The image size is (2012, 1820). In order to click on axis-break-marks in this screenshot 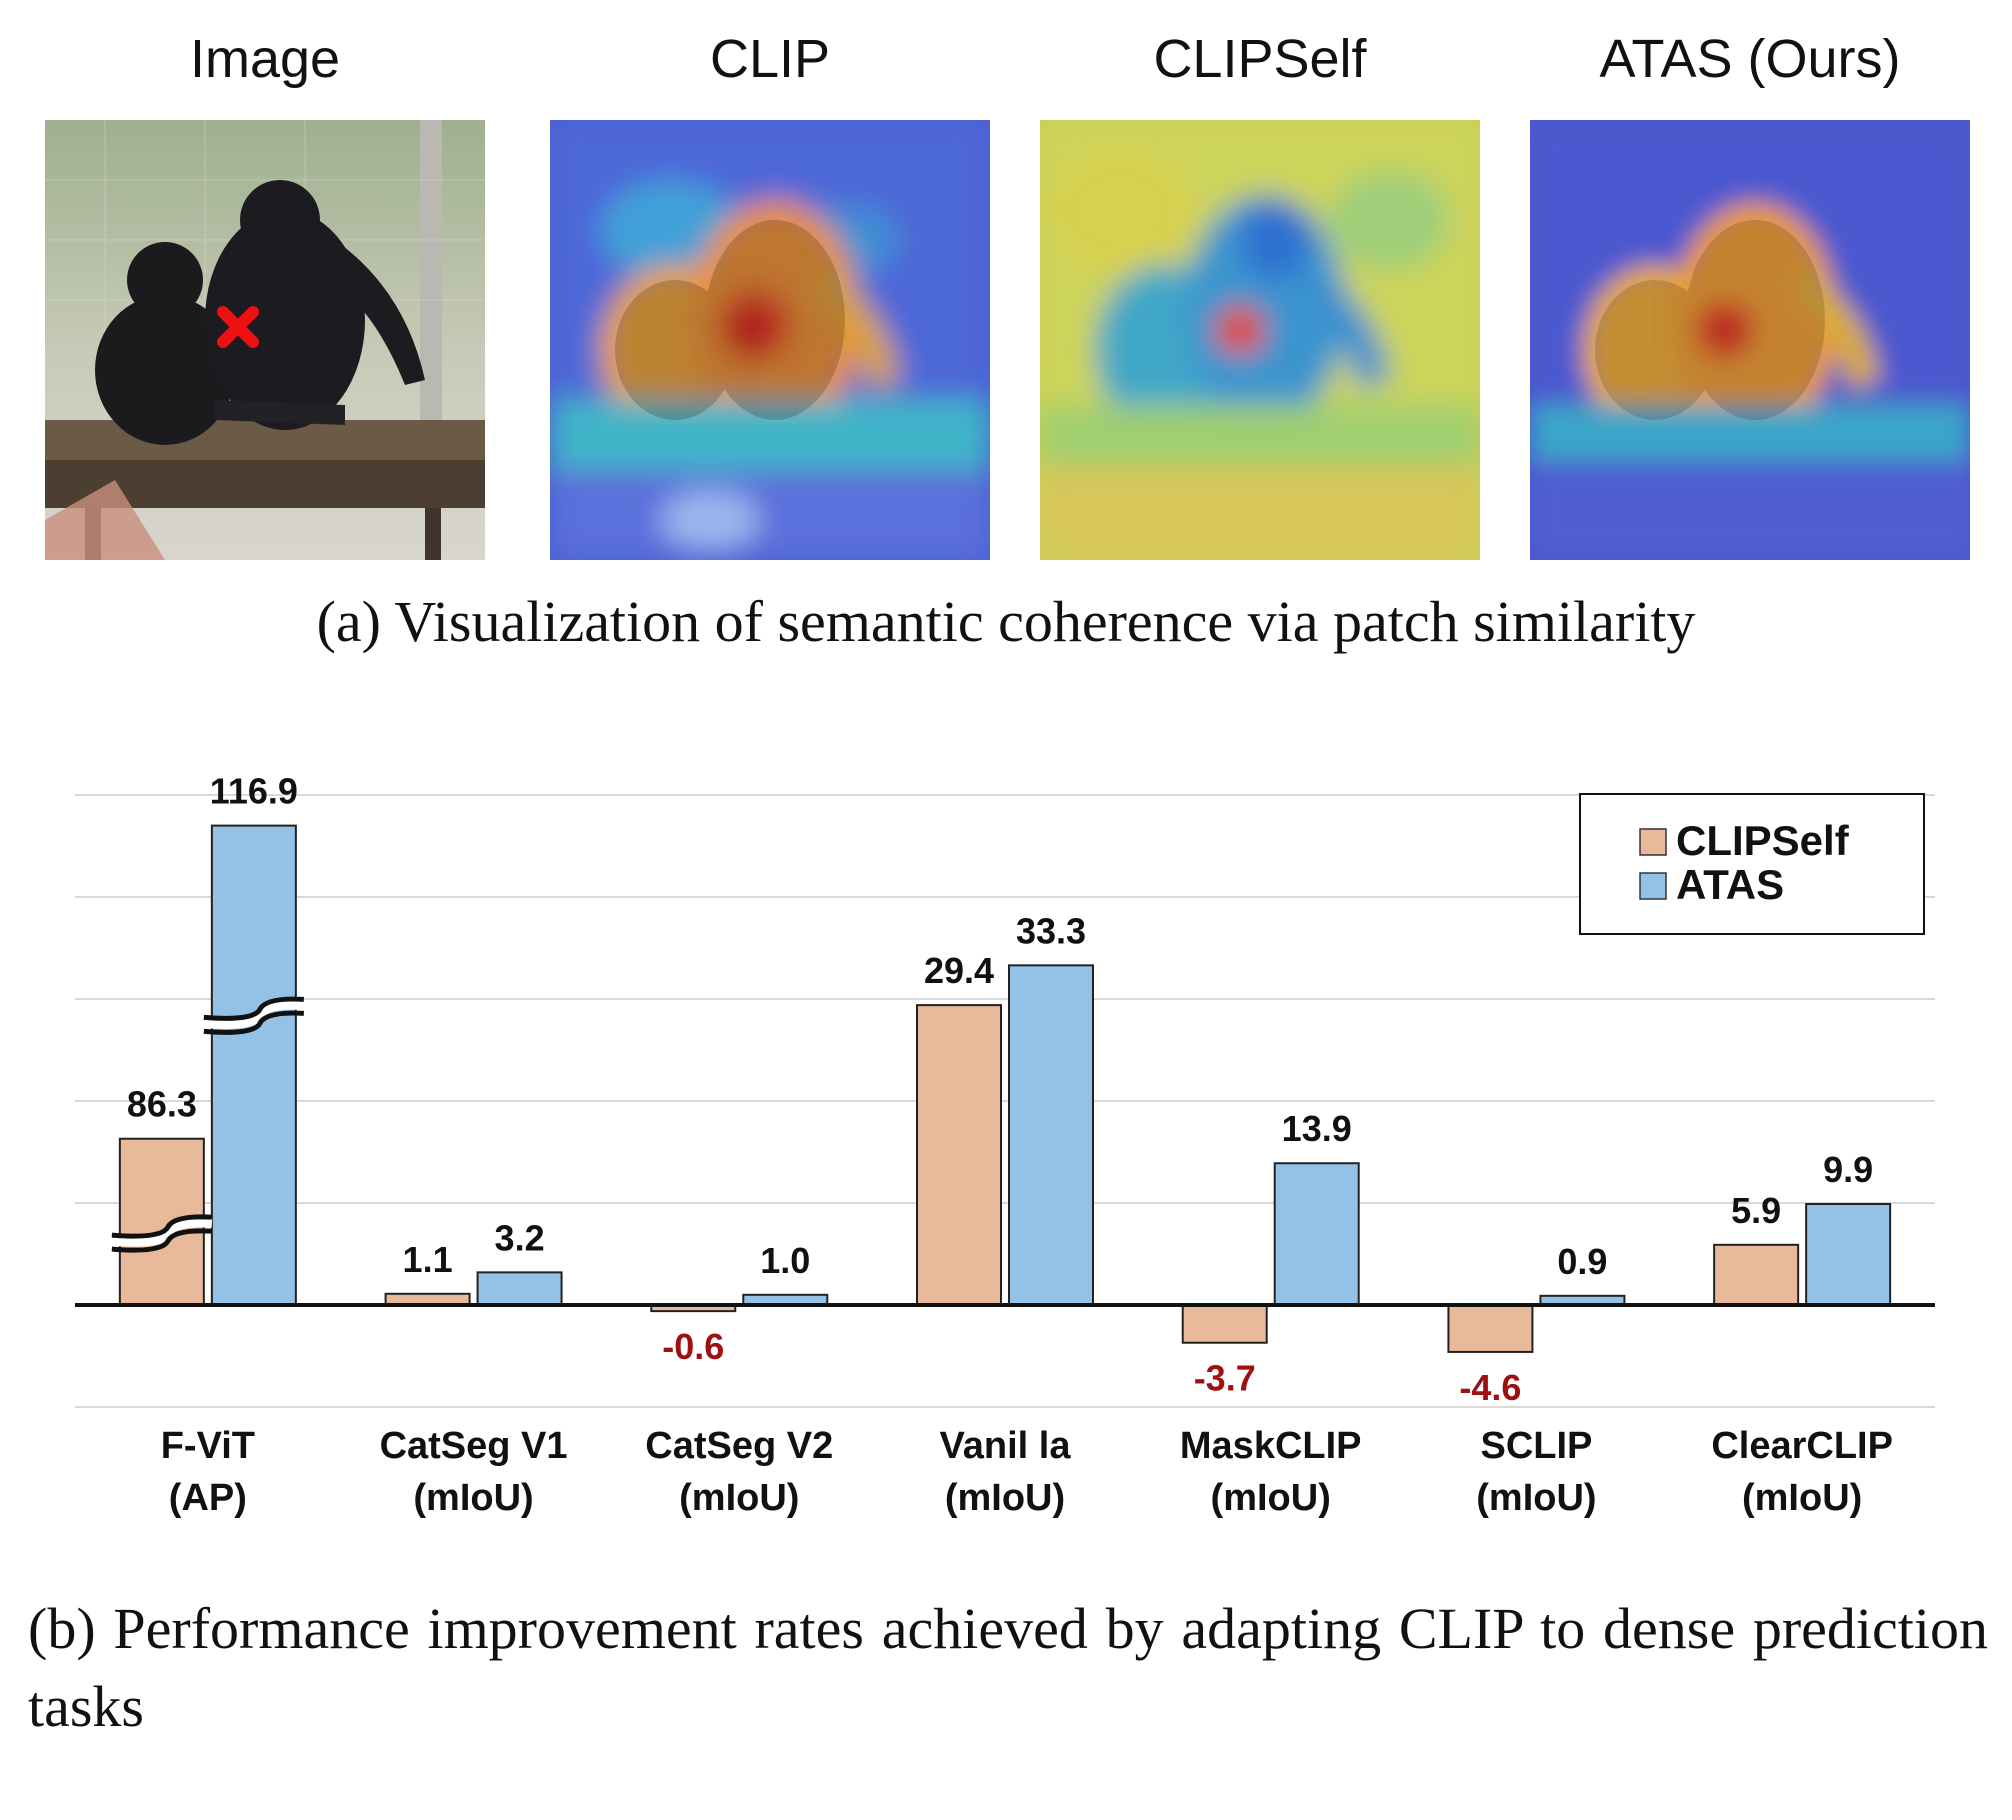, I will do `click(208, 1124)`.